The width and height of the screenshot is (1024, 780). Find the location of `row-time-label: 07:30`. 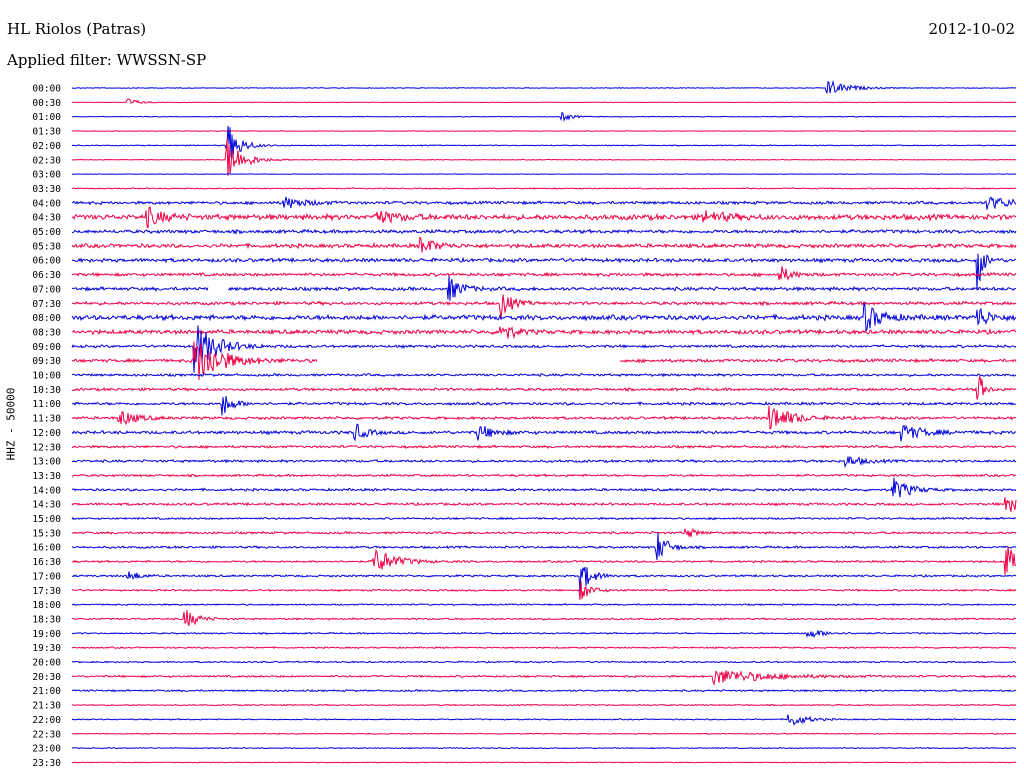

row-time-label: 07:30 is located at coordinates (46, 304).